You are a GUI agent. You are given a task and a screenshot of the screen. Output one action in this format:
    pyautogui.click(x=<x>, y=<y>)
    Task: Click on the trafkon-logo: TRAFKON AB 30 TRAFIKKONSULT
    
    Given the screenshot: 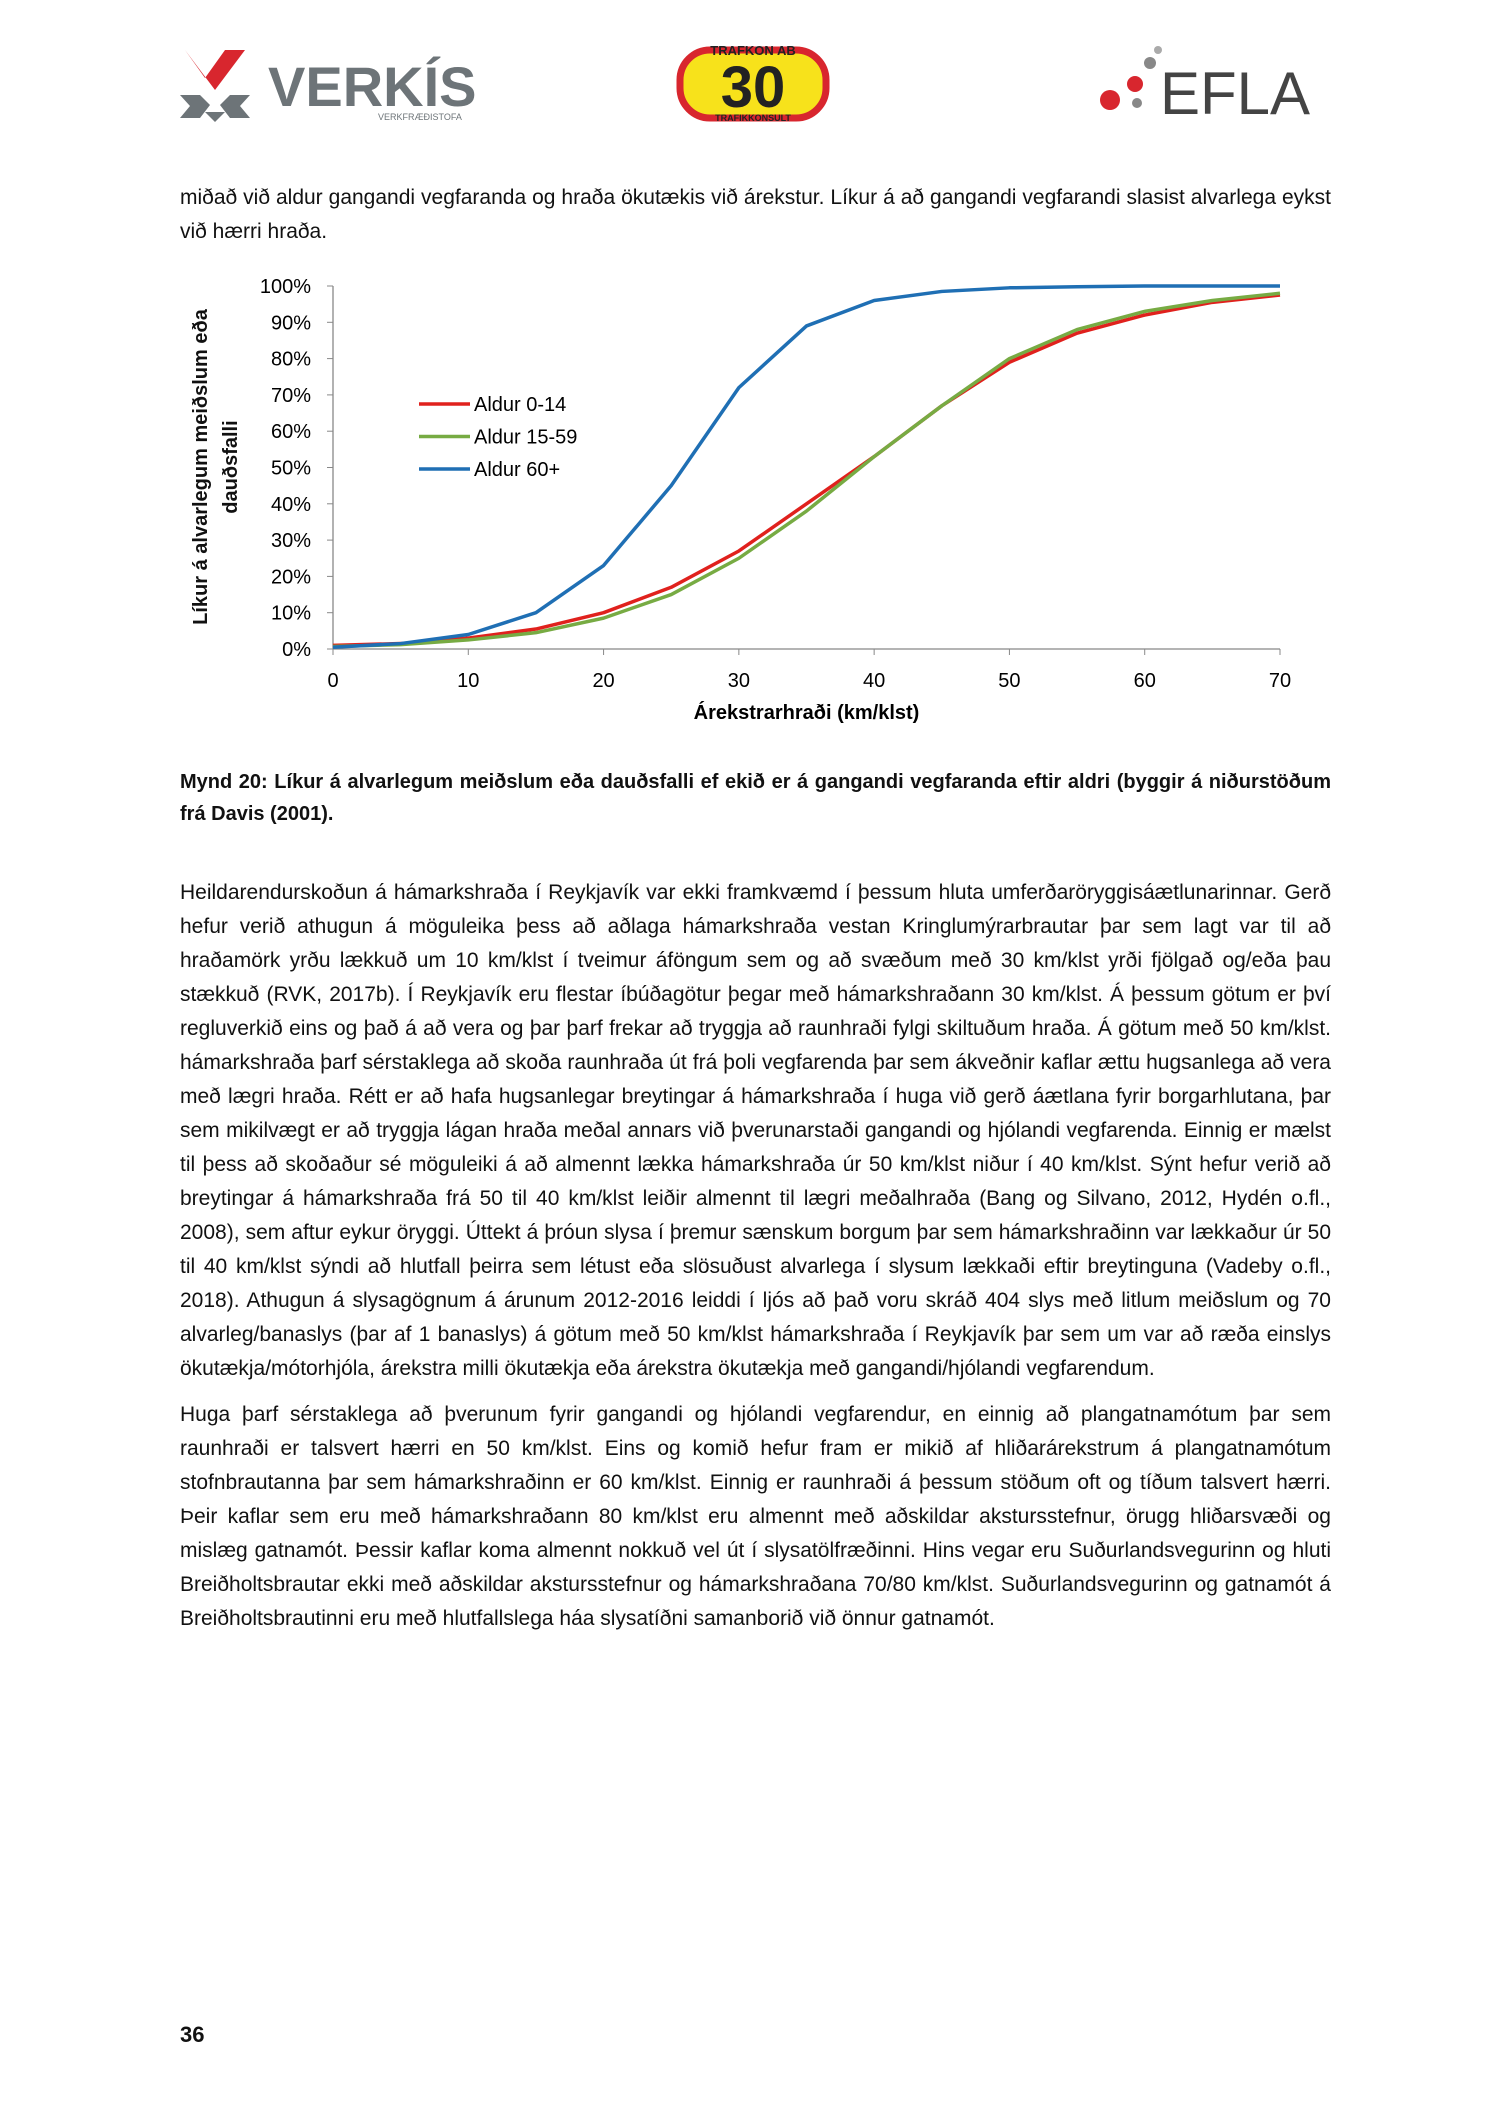 What is the action you would take?
    pyautogui.click(x=753, y=83)
    